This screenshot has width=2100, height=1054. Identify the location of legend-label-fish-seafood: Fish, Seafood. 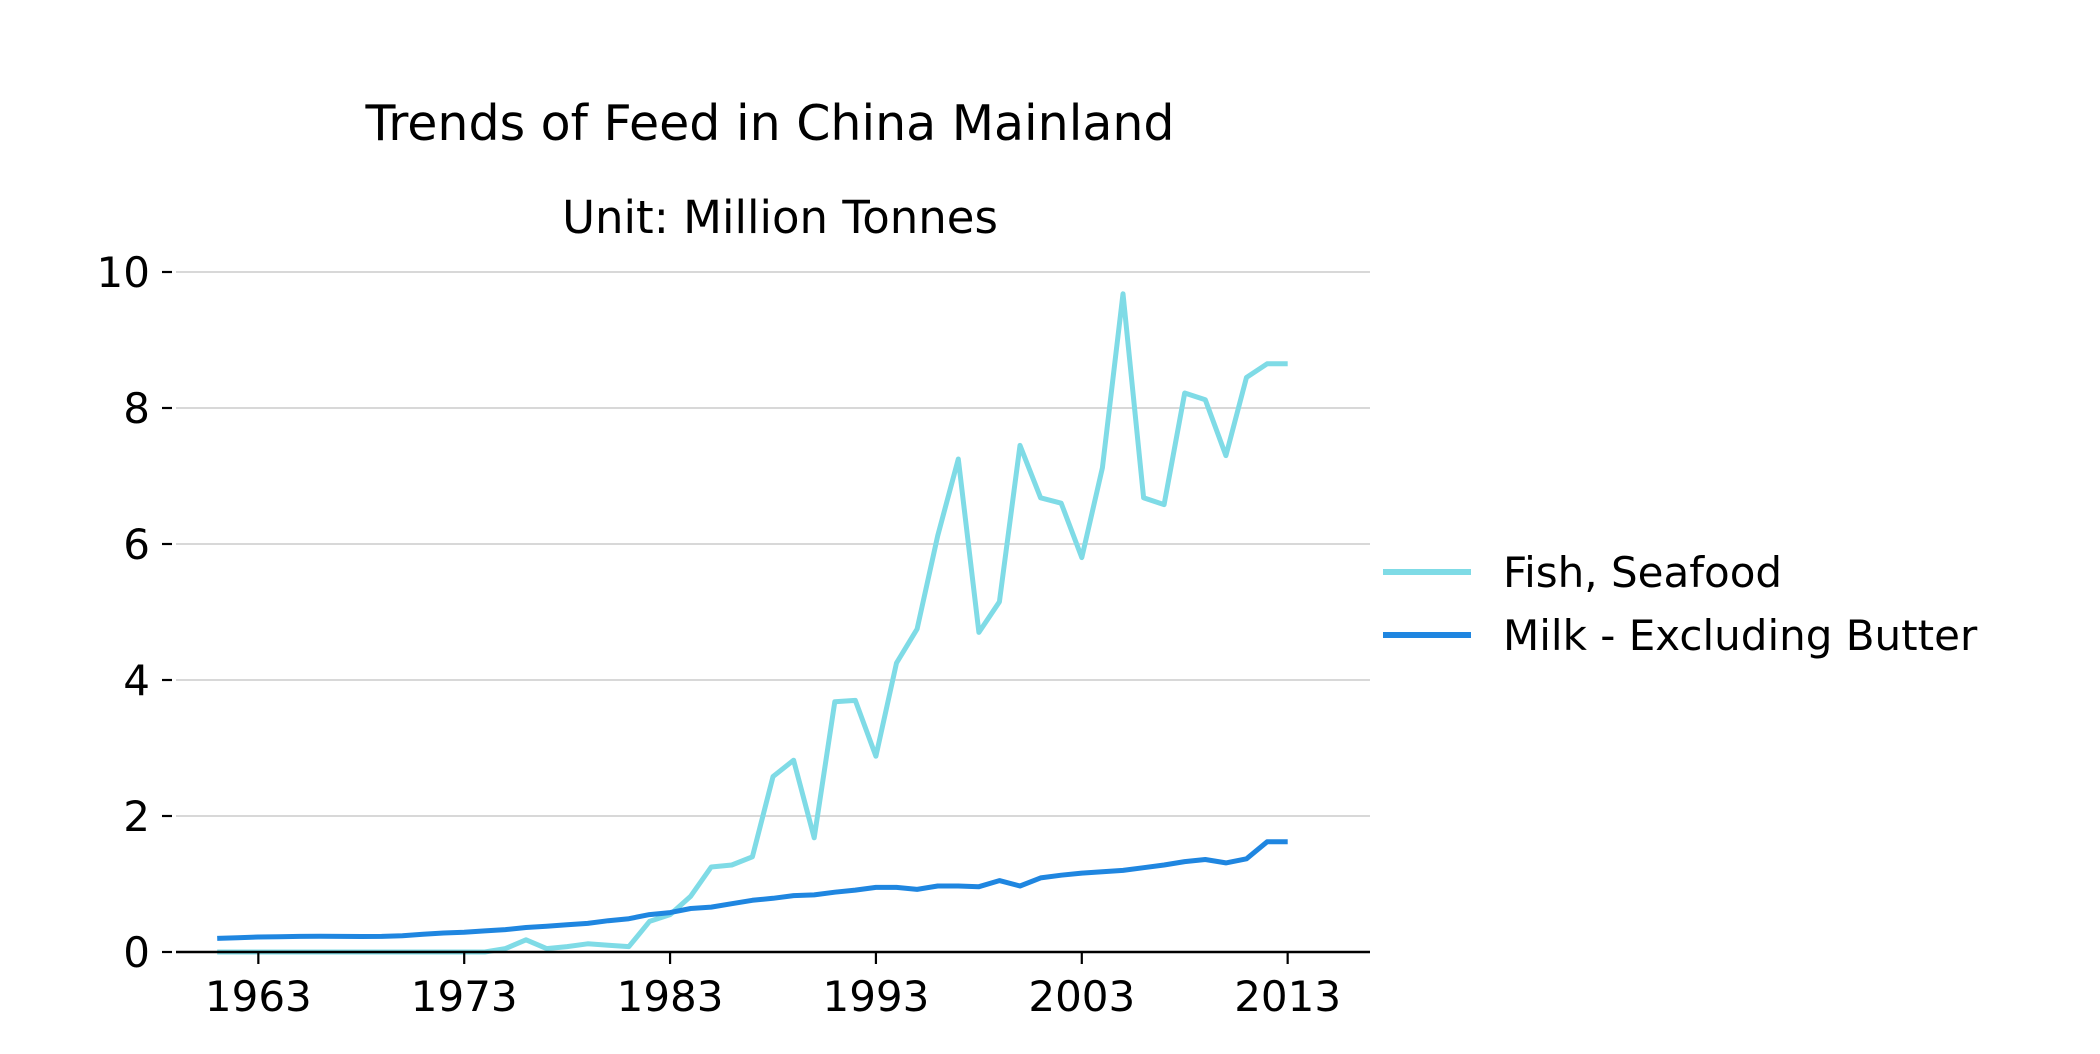
(1642, 572).